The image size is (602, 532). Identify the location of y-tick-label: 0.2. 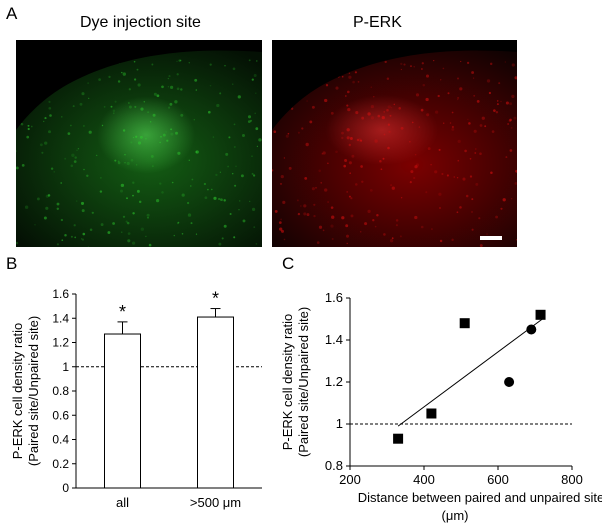
(60, 464).